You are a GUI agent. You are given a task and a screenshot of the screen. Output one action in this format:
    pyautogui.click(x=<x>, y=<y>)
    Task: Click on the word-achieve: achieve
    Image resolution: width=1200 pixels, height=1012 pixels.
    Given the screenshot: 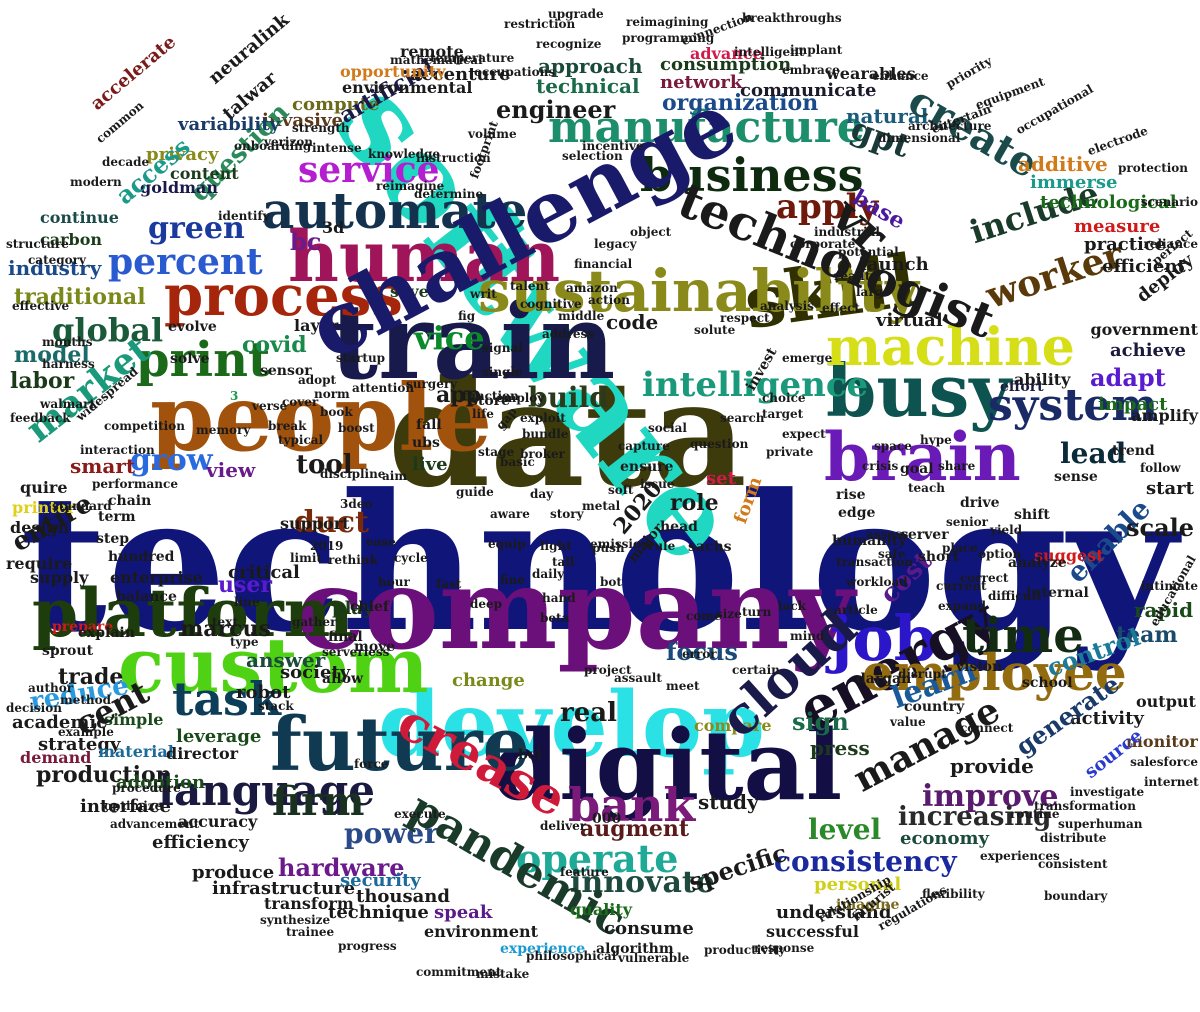 What is the action you would take?
    pyautogui.click(x=1148, y=350)
    